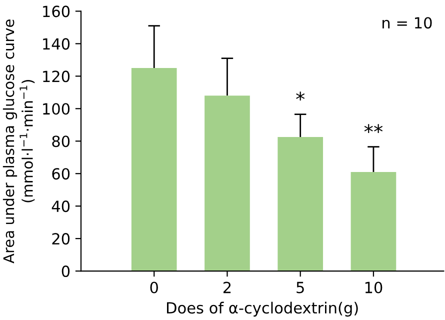 The image size is (445, 320). Describe the element at coordinates (18, 142) in the screenshot. I see `y-axis-title: Area under plasma glucose curve (mmol·l$^{−1}$·min$^{−1}$)` at that location.